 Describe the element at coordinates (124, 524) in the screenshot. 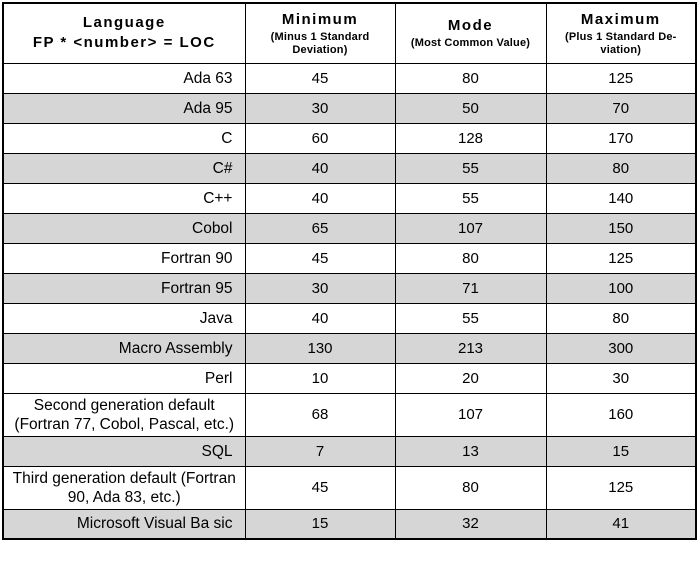

I see `language-cell: Microsoft Visual Ba sic` at that location.